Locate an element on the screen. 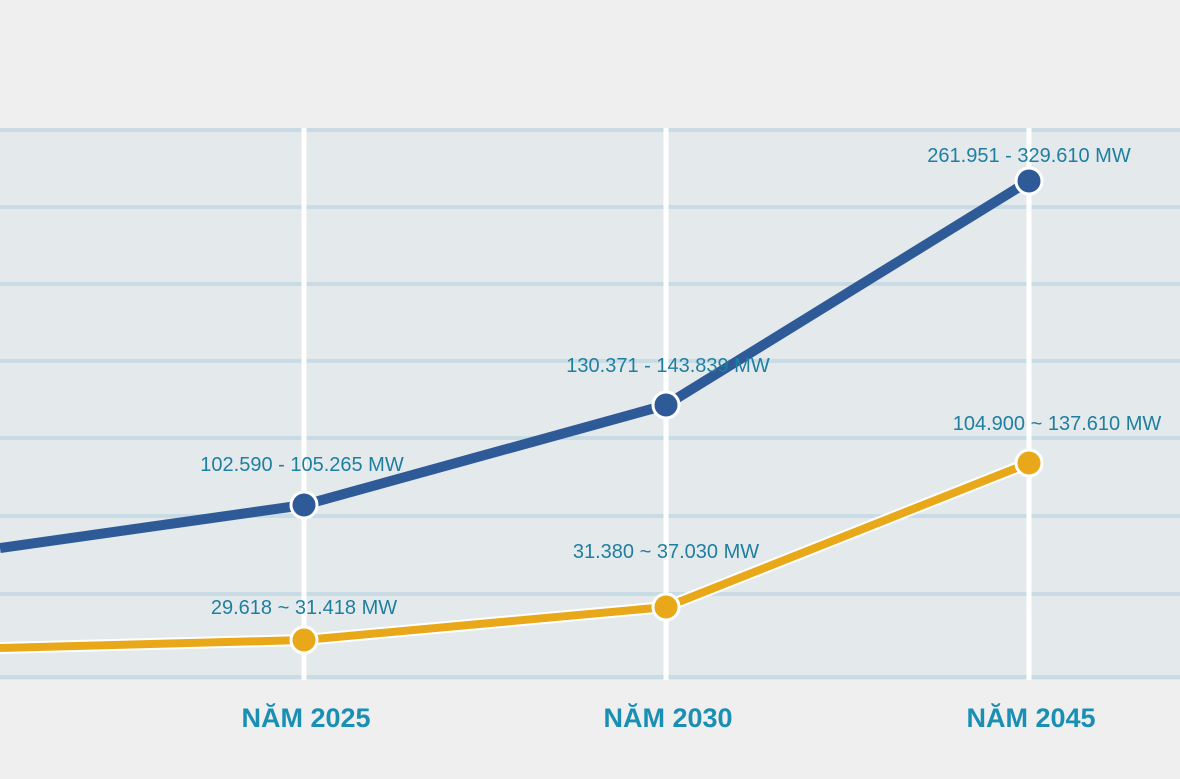 This screenshot has height=779, width=1180. x-axis-ticks: NĂM 2025 NĂM 2030 NĂM 2045 is located at coordinates (668, 717).